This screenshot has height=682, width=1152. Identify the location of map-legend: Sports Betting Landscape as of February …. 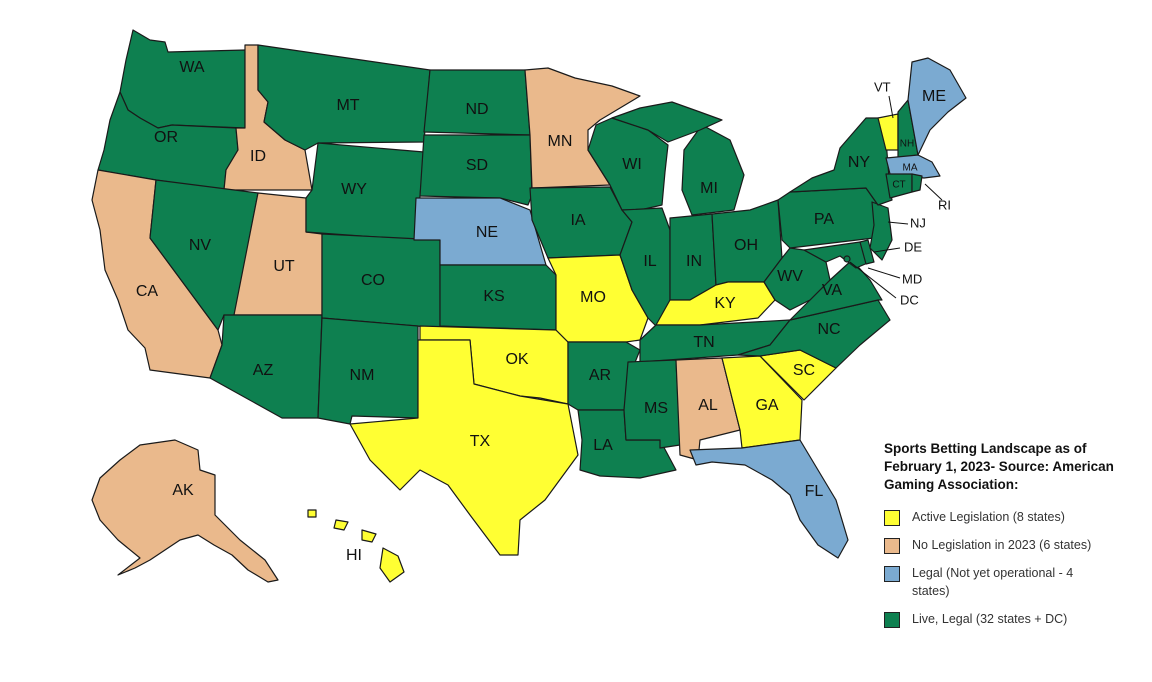
(1014, 539).